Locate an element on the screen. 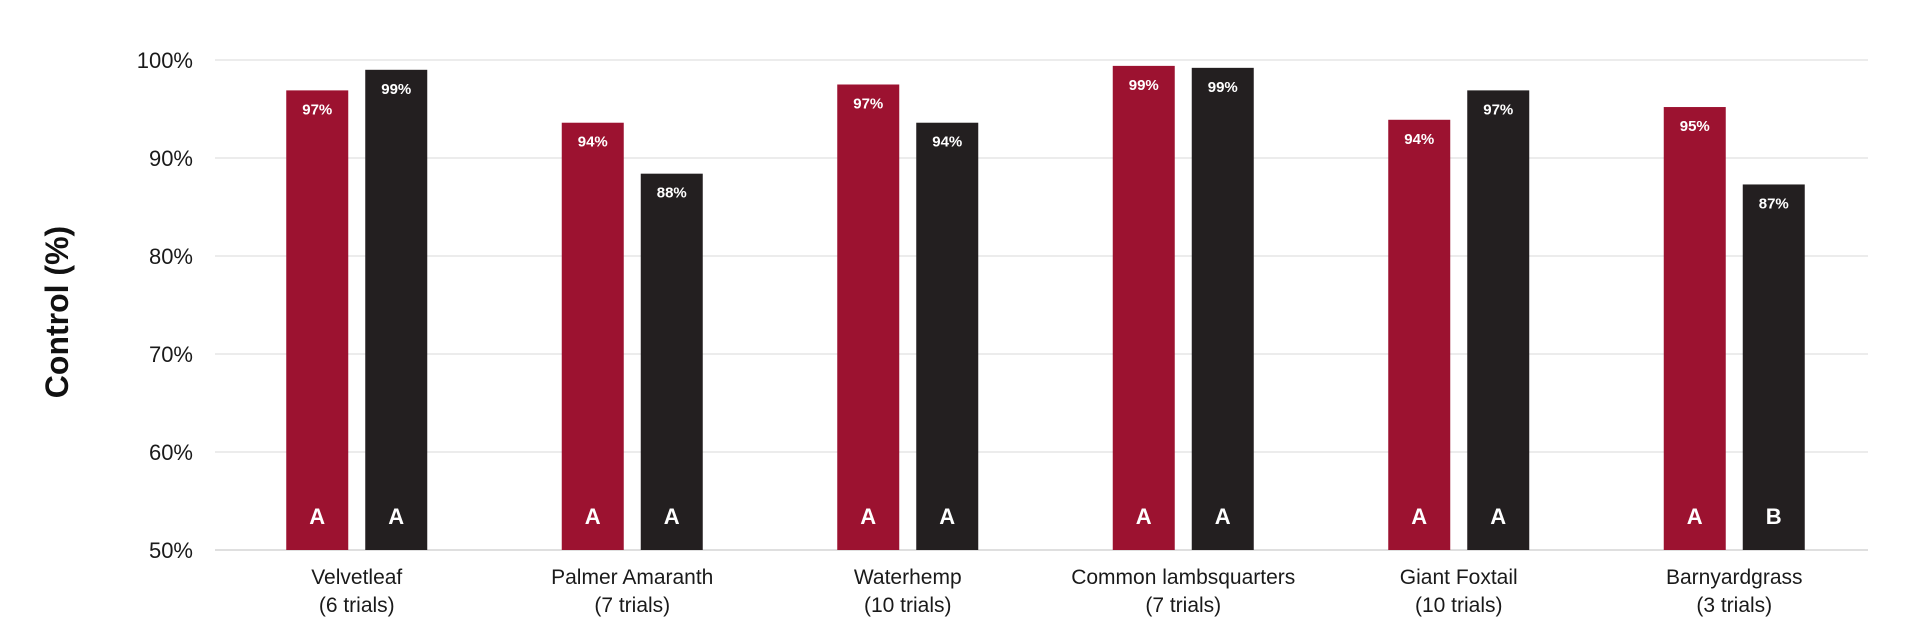 Image resolution: width=1910 pixels, height=625 pixels. x-tick-label: Velvetleaf is located at coordinates (356, 577).